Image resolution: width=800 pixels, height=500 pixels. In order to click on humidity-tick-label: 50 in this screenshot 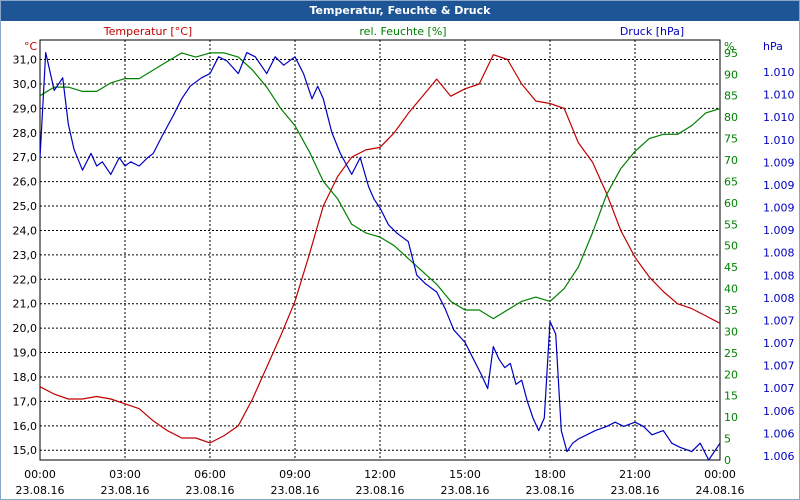, I will do `click(731, 246)`.